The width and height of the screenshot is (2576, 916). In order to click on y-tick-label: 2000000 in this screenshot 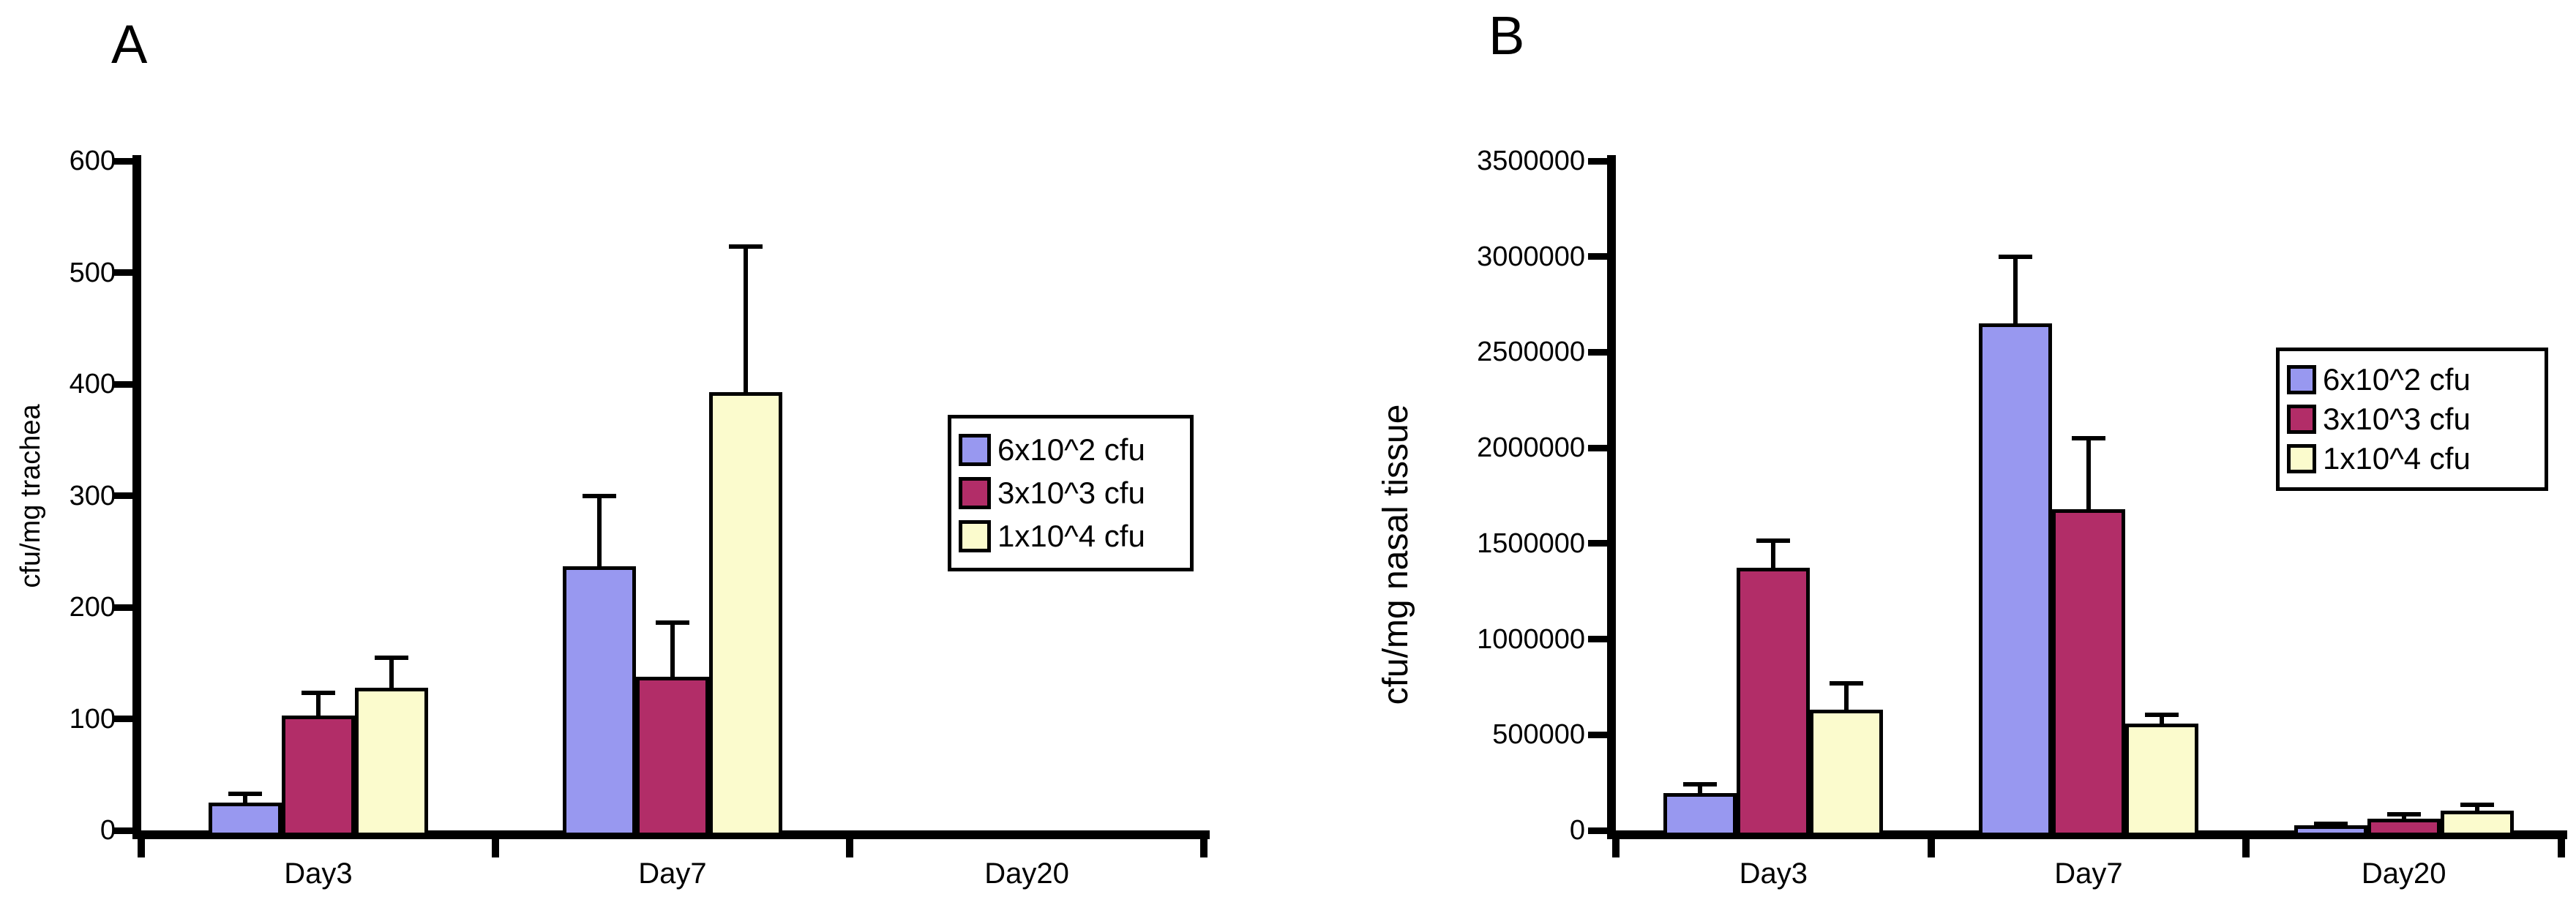, I will do `click(1531, 448)`.